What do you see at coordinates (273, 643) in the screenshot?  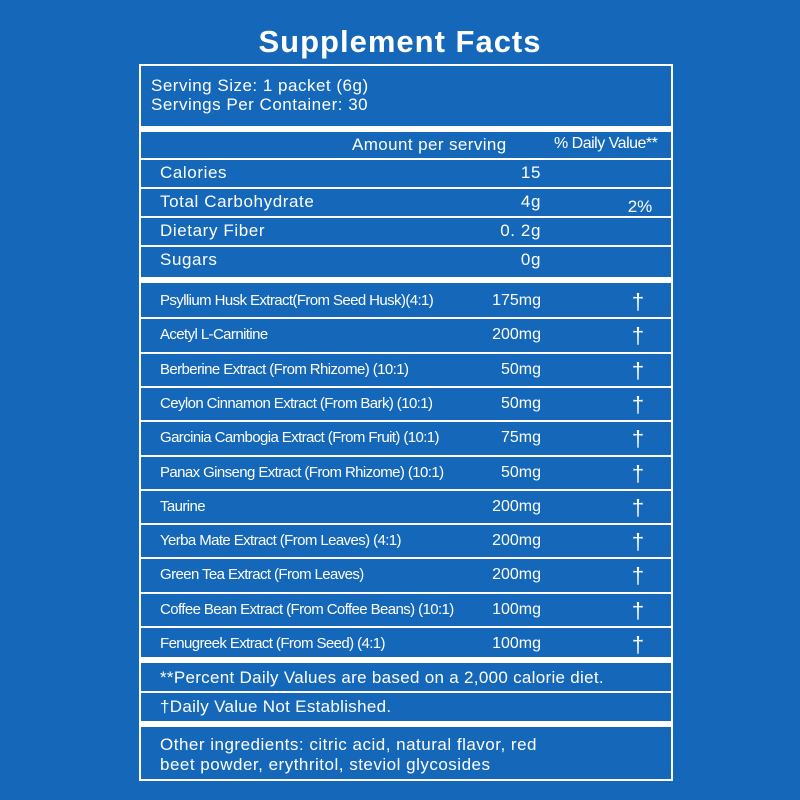 I see `ingredient-name: Fenugreek Extract (From Seed) (4:1)` at bounding box center [273, 643].